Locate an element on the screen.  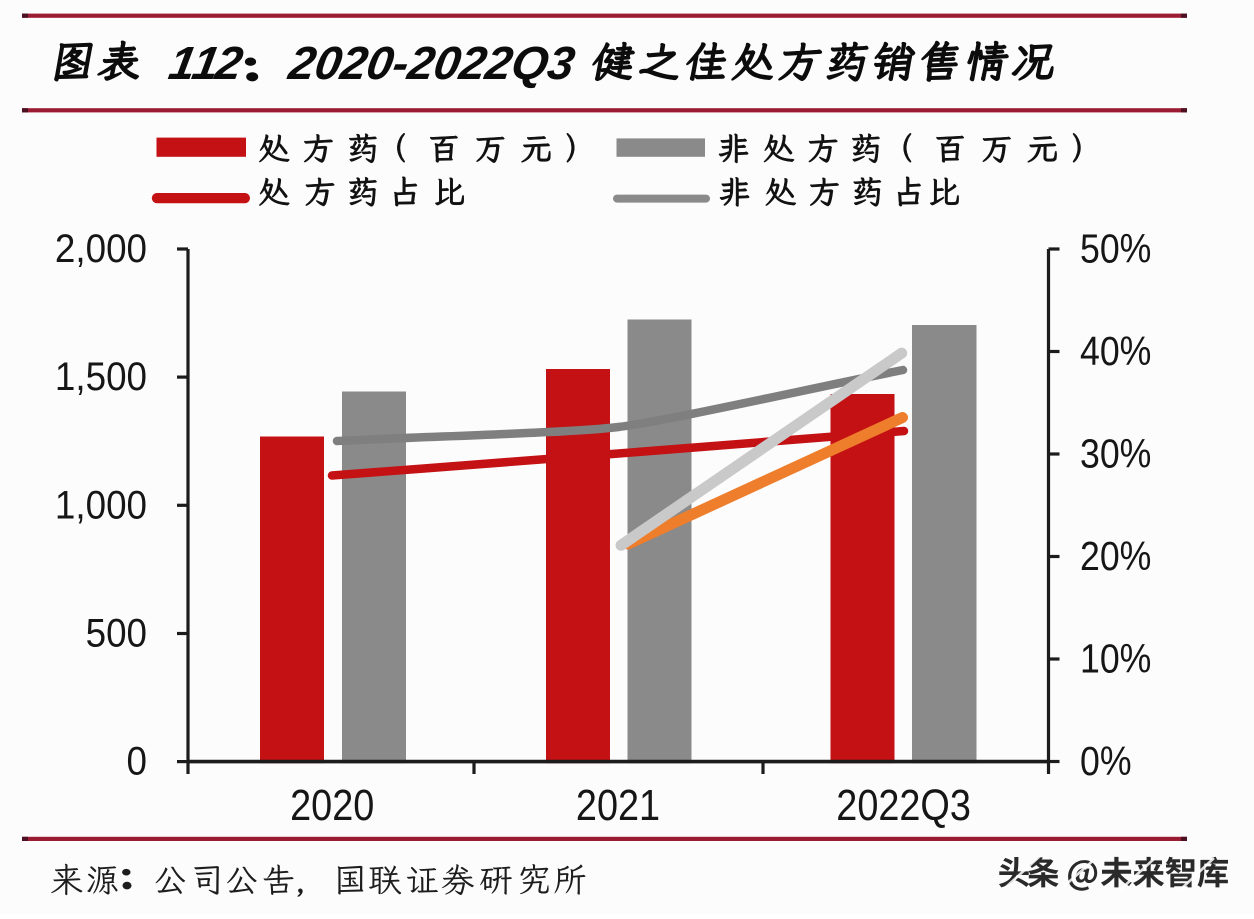
svg-text: 1,500 is located at coordinates (101, 377).